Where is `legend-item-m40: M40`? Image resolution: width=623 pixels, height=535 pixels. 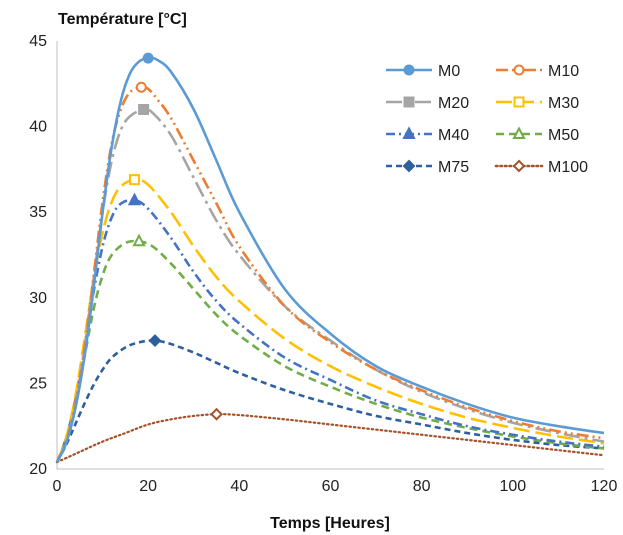 legend-item-m40: M40 is located at coordinates (427, 135).